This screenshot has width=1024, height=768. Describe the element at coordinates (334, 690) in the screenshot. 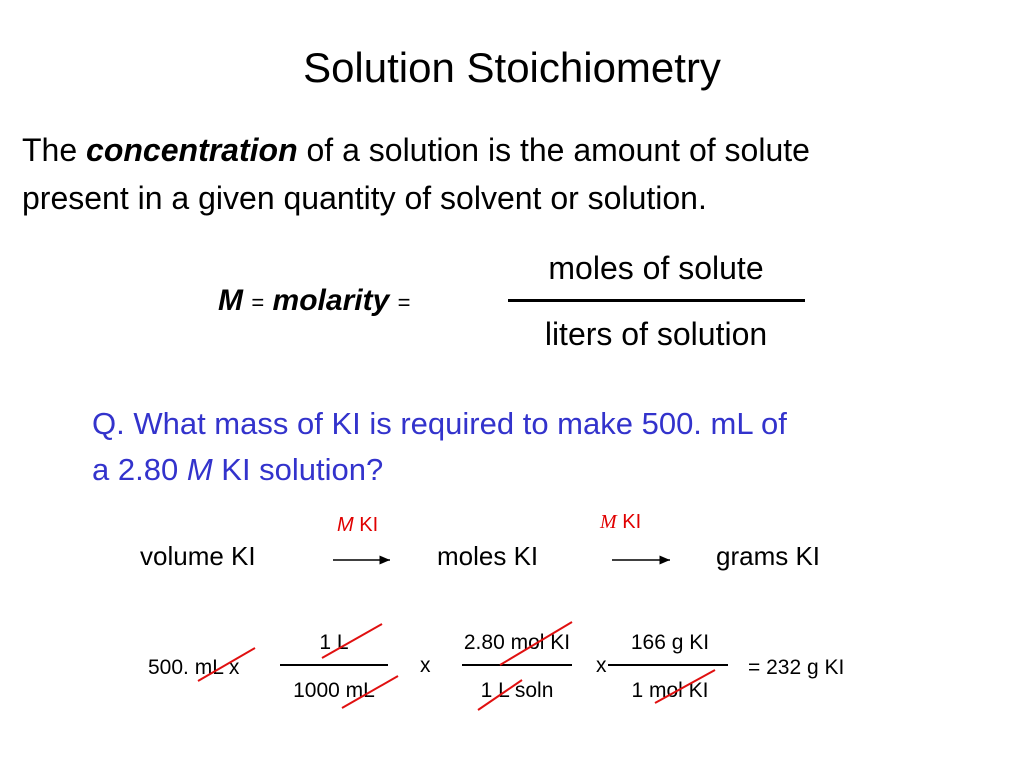

I see `denominator: 1000 mL` at that location.